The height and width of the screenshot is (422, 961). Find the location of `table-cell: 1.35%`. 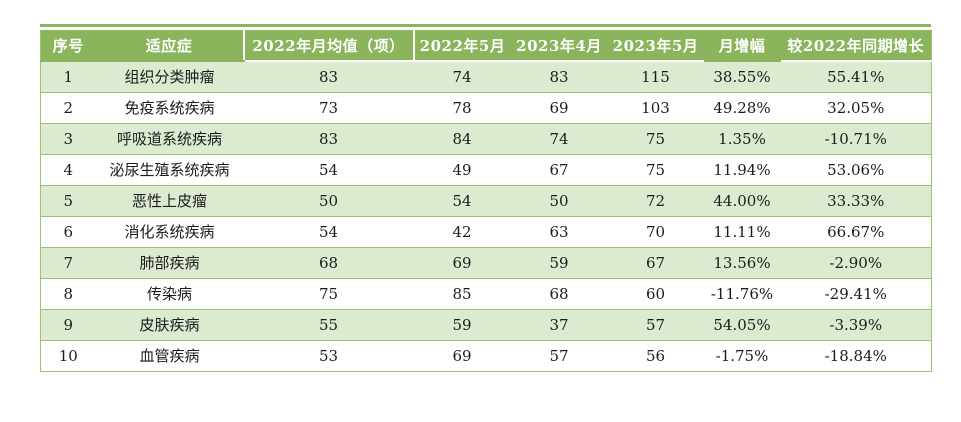

table-cell: 1.35% is located at coordinates (742, 139).